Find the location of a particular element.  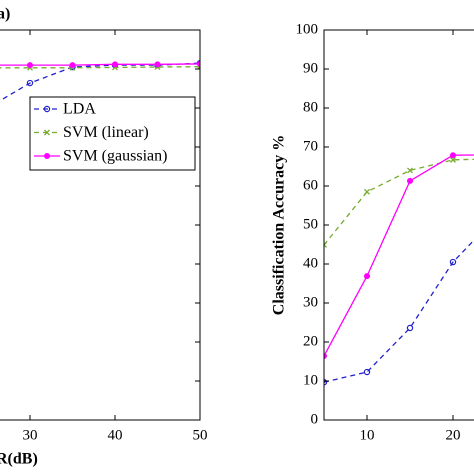

y-tick-label: 0 is located at coordinates (315, 419).